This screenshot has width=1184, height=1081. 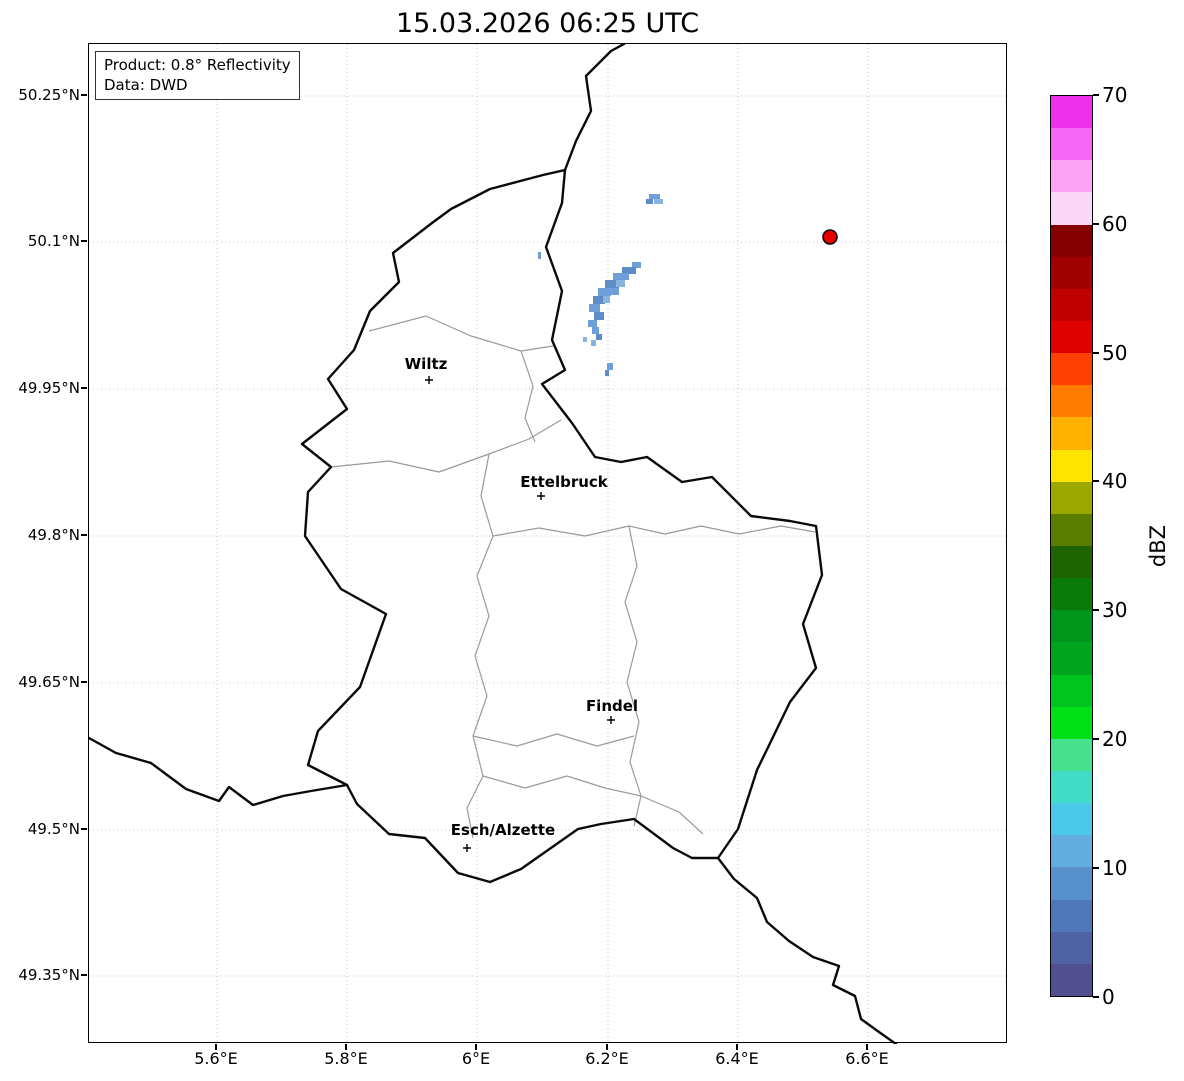 What do you see at coordinates (1115, 868) in the screenshot?
I see `colorbar-tick-label: 10` at bounding box center [1115, 868].